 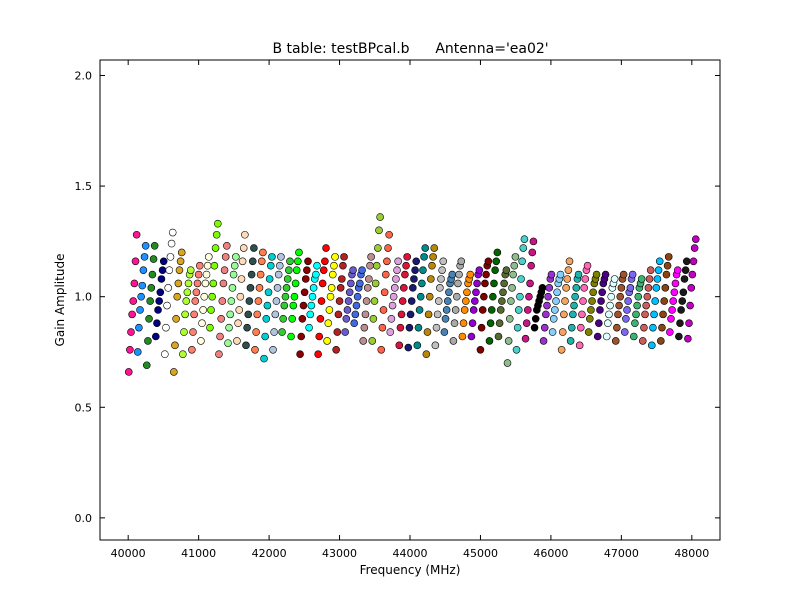 What do you see at coordinates (410, 553) in the screenshot?
I see `x-tick-label: 44000` at bounding box center [410, 553].